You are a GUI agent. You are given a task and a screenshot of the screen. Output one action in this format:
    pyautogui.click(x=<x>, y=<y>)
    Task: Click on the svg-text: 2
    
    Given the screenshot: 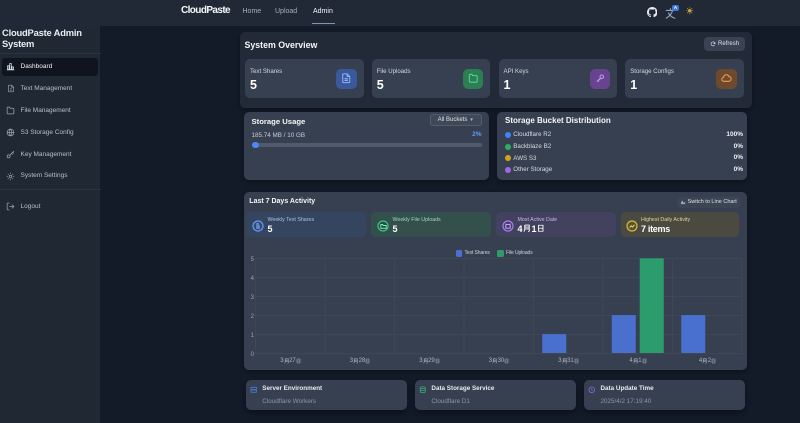 What is the action you would take?
    pyautogui.click(x=253, y=317)
    